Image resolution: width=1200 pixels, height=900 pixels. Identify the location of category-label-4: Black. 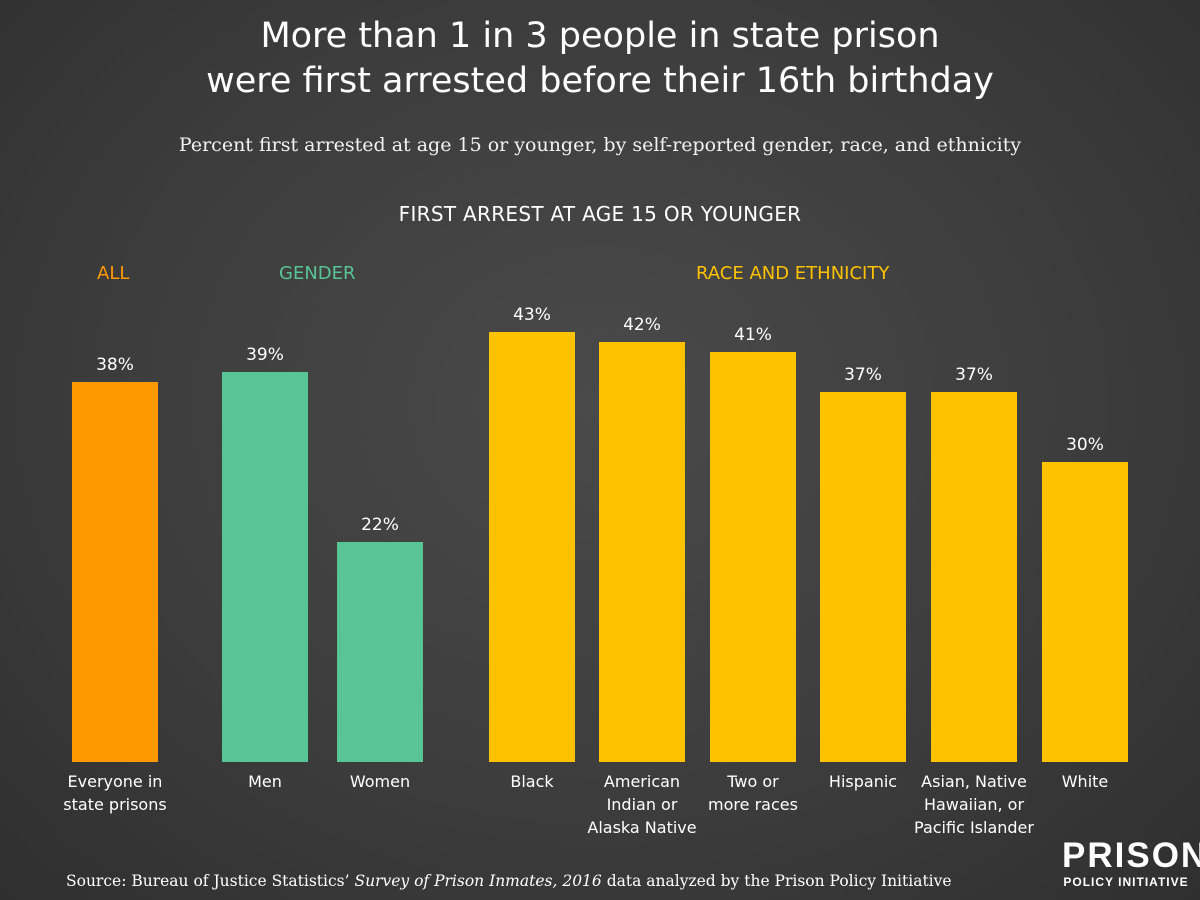
(532, 781).